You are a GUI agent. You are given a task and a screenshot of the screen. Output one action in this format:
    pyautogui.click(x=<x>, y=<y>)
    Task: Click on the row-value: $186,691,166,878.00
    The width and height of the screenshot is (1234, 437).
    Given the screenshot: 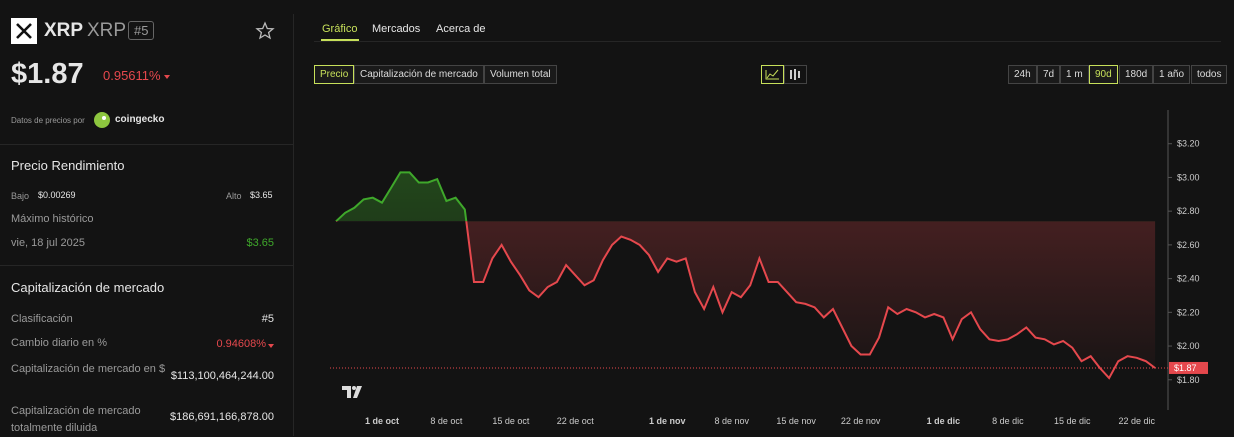 What is the action you would take?
    pyautogui.click(x=222, y=417)
    